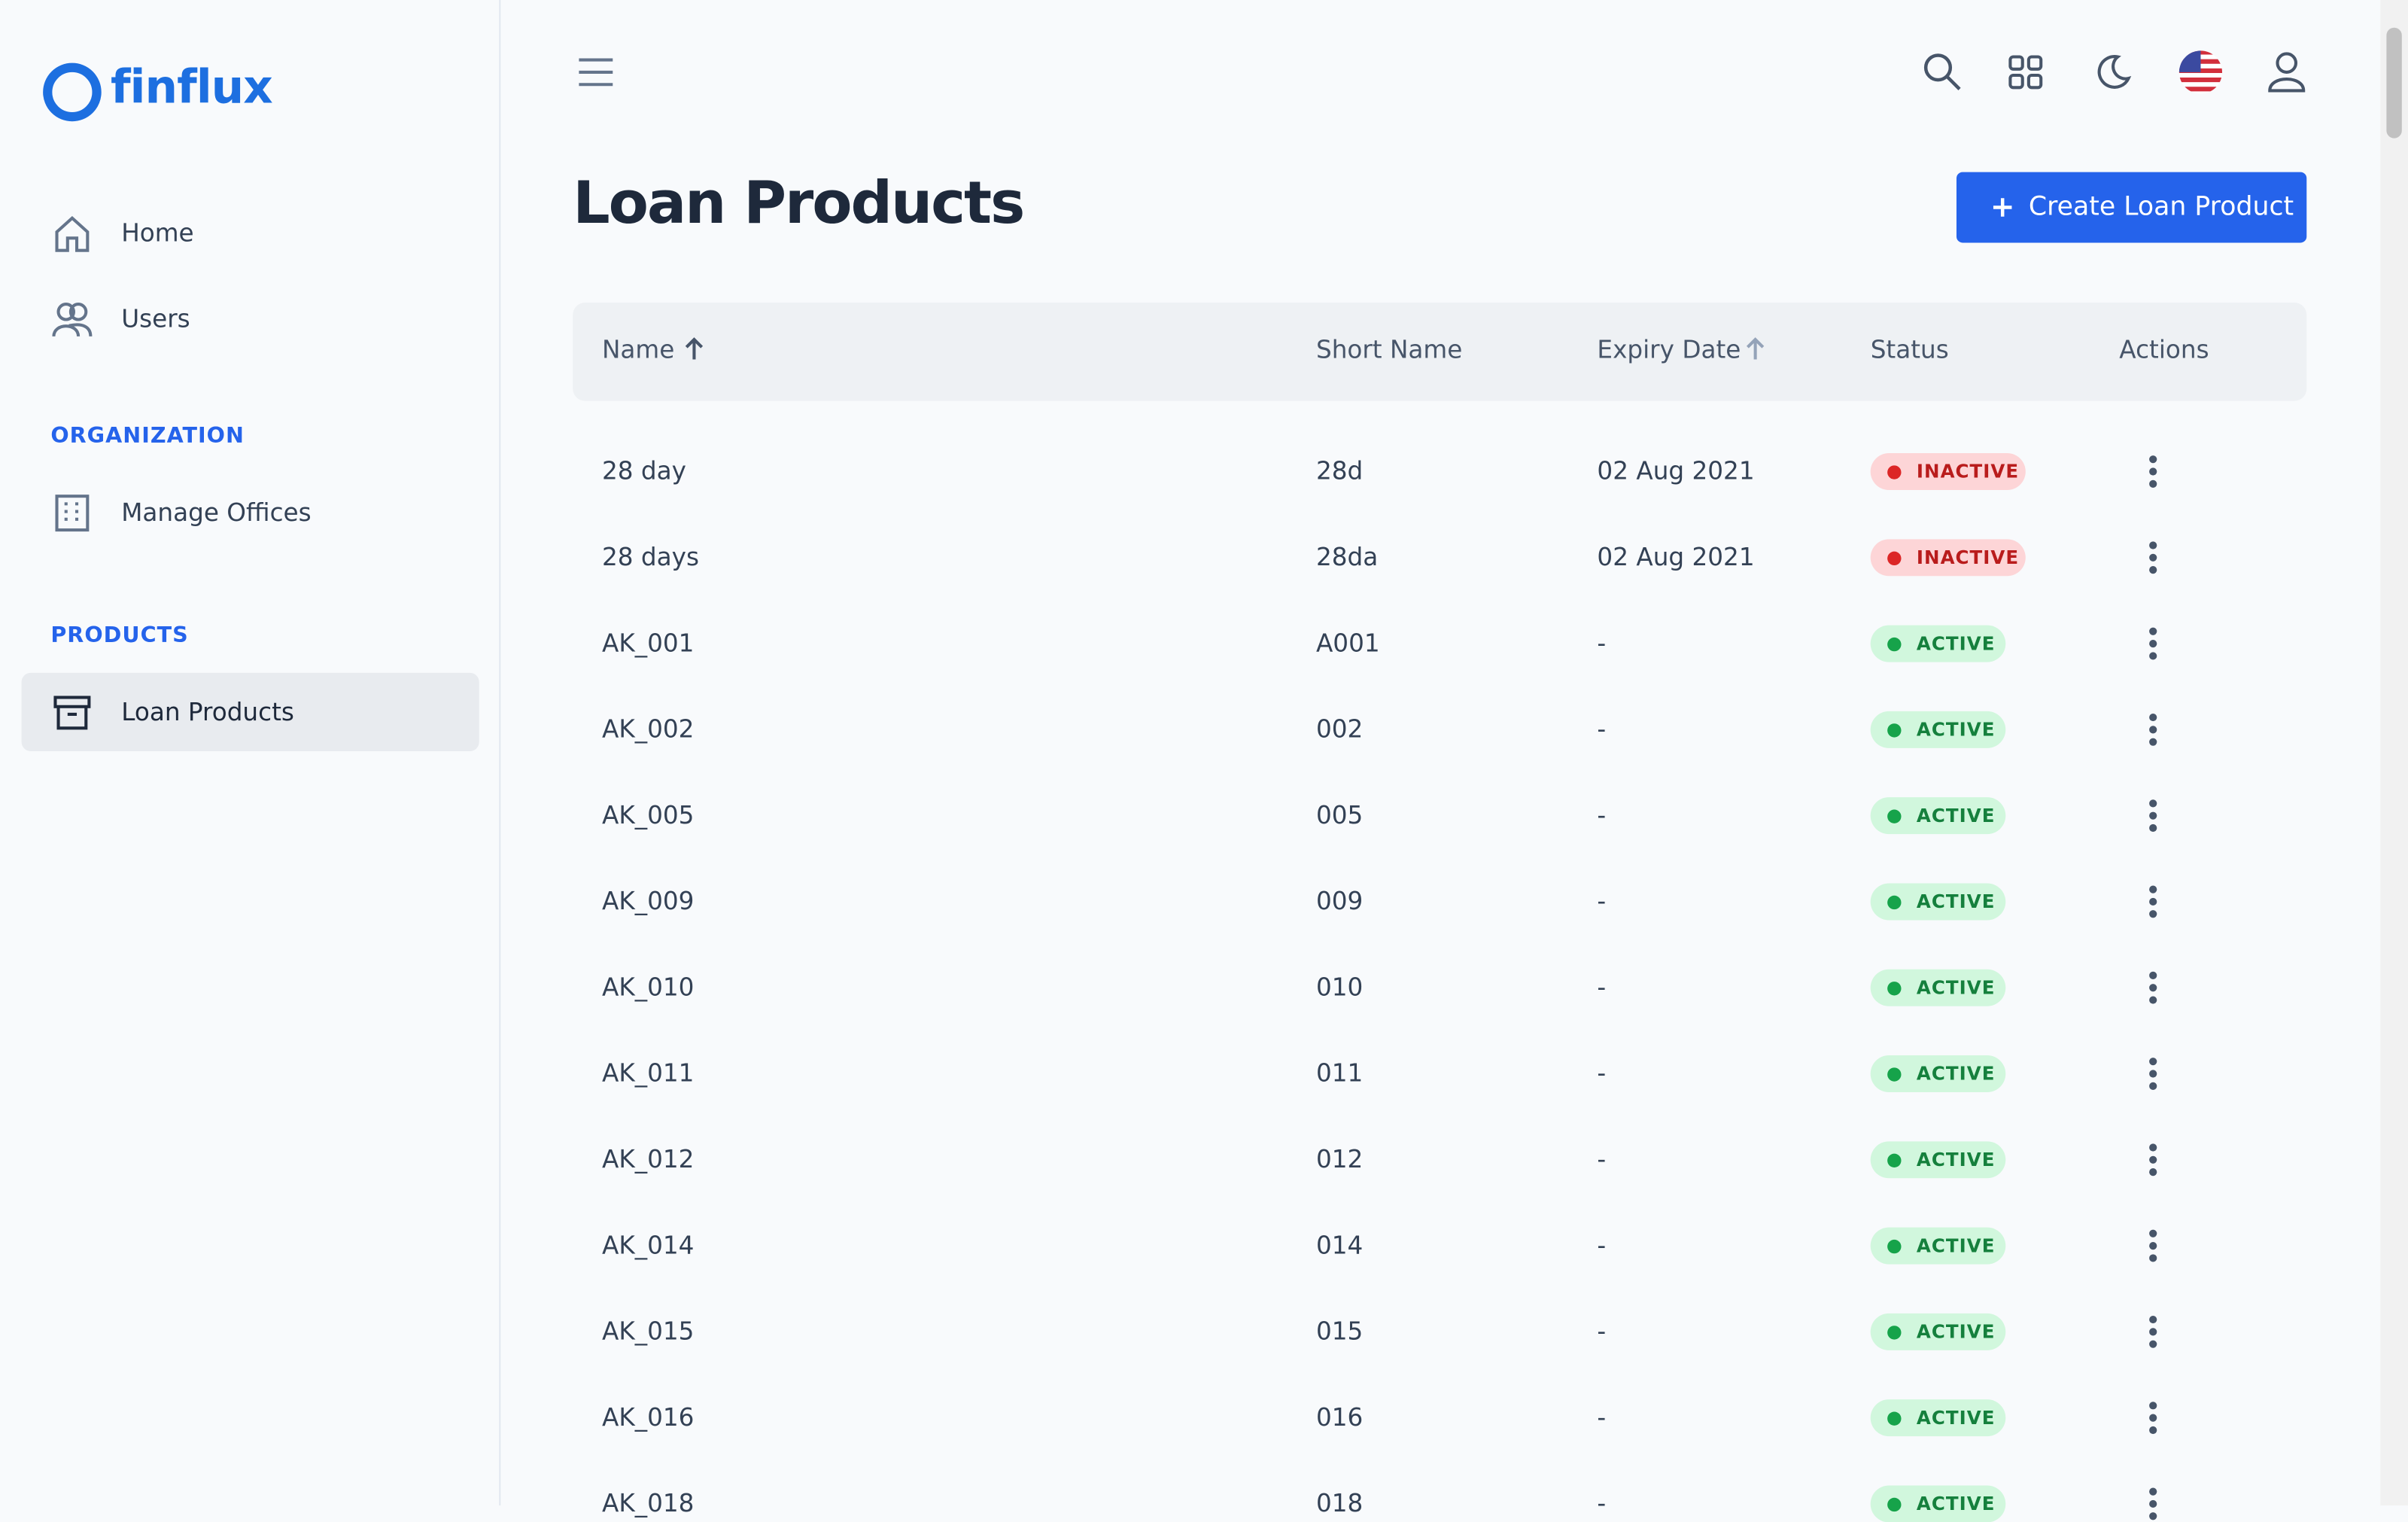  I want to click on cell: AK_015, so click(648, 1331).